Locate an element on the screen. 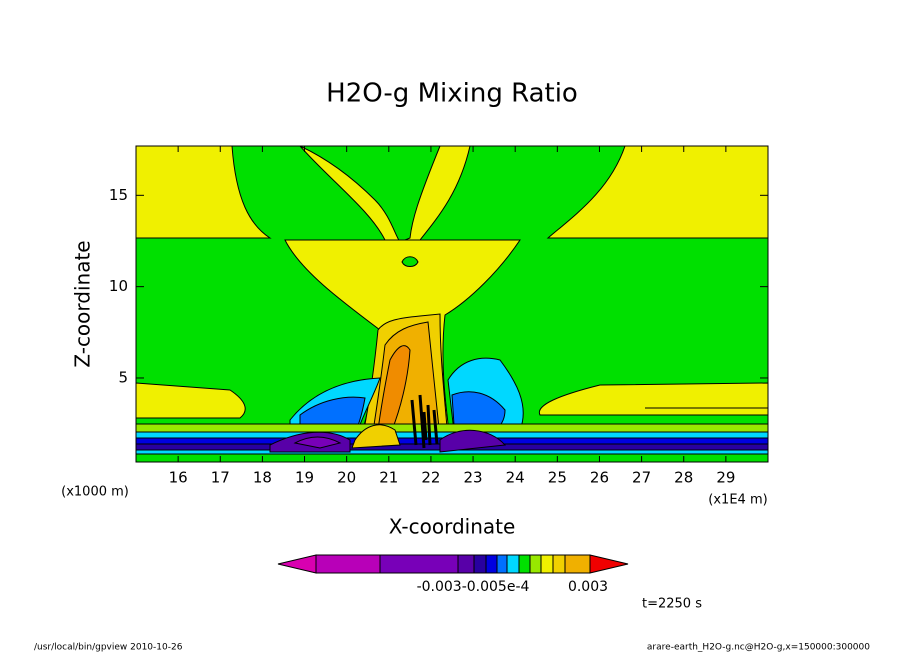 This screenshot has height=658, width=904. x-tick-label: 29 is located at coordinates (725, 478).